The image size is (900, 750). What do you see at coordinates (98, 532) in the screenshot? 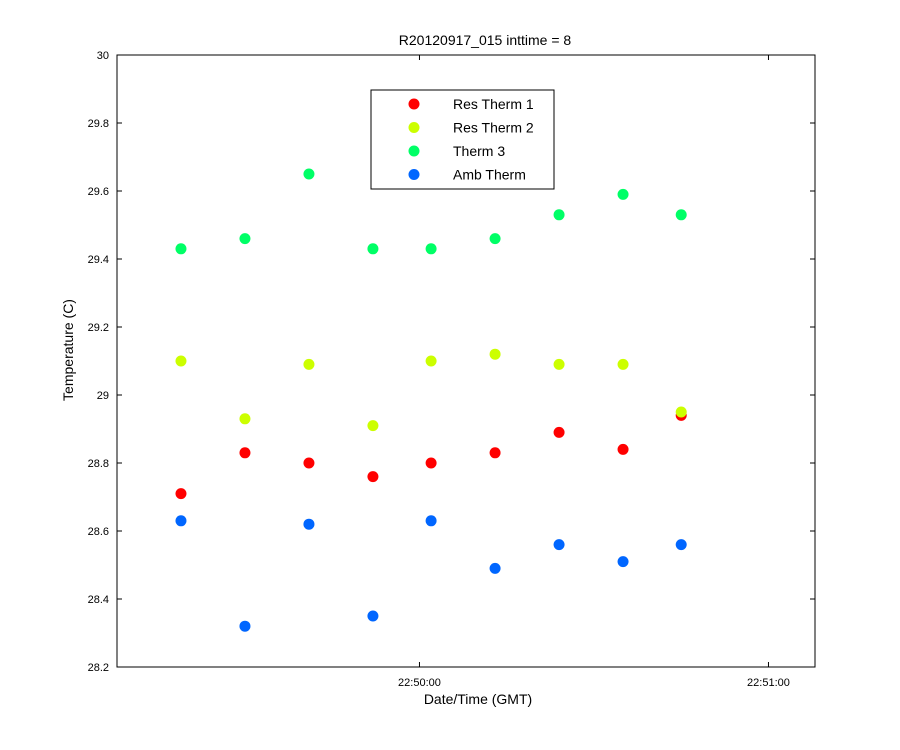
I see `y-tick-label: 28.6` at bounding box center [98, 532].